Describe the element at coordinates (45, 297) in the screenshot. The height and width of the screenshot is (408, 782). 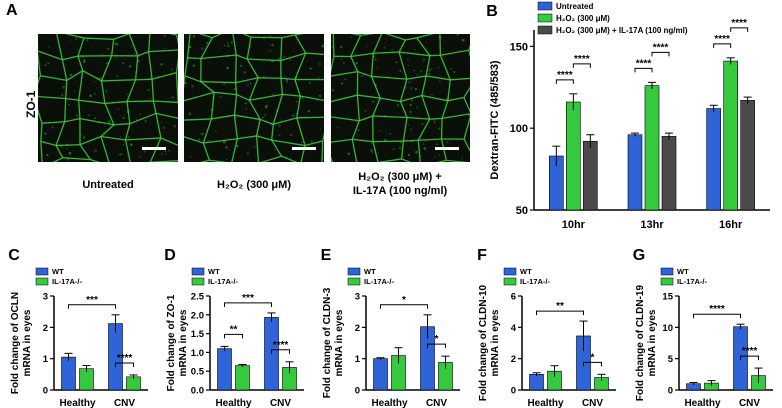
I see `y-tick-label: 3` at that location.